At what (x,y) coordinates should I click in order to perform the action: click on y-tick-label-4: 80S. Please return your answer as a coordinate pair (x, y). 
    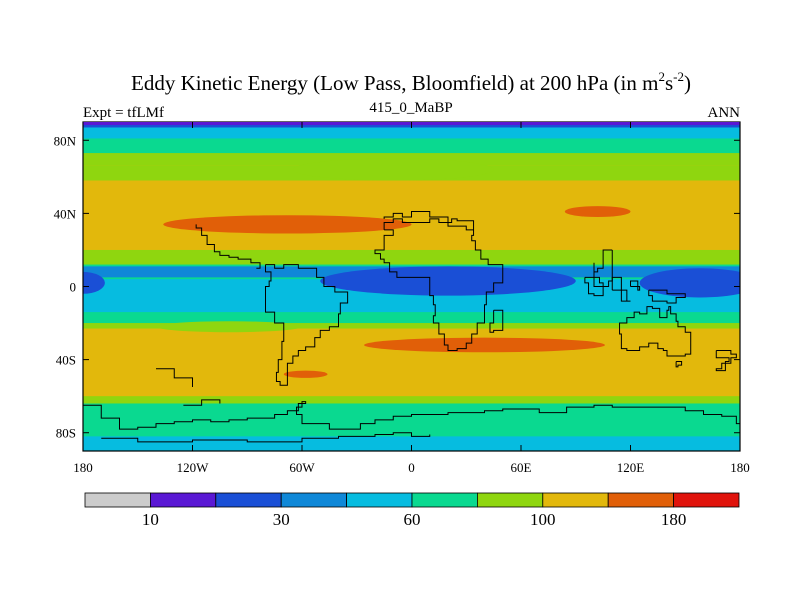
    Looking at the image, I should click on (66, 433).